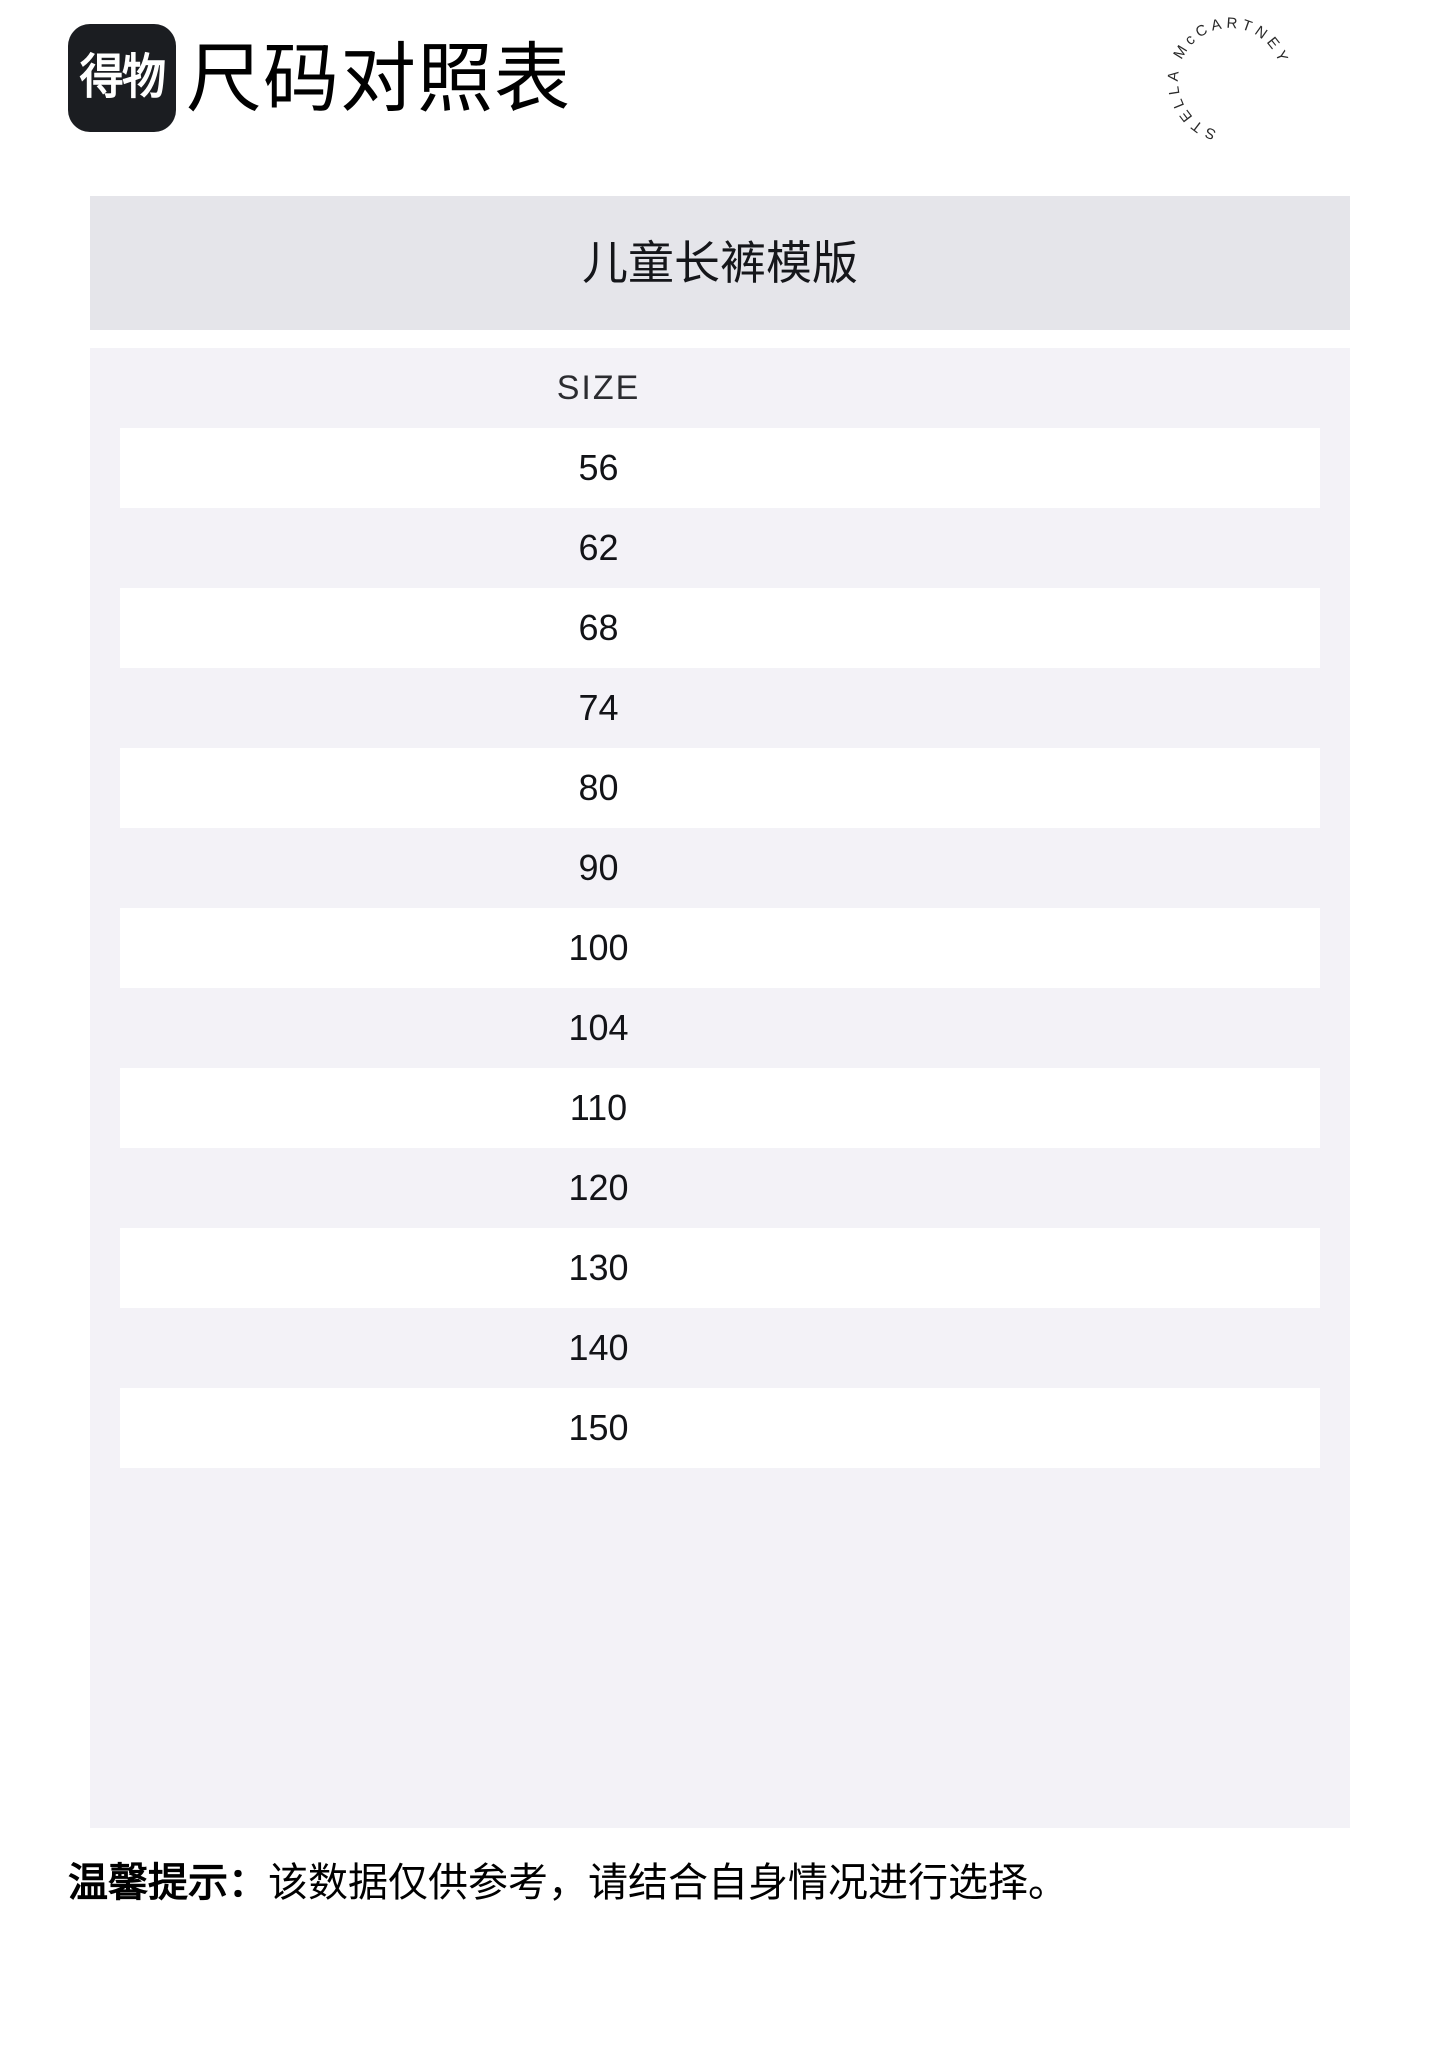 Image resolution: width=1440 pixels, height=2052 pixels. I want to click on footer-note-lead: 温馨提示：, so click(168, 1883).